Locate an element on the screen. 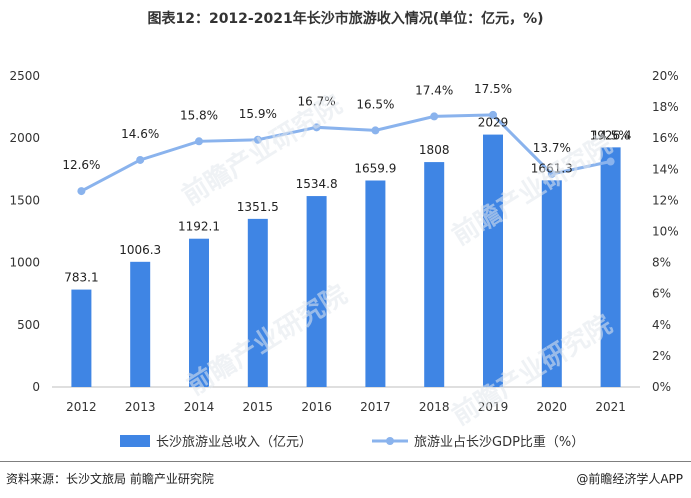 The image size is (691, 498). line-value-label: 16.5% is located at coordinates (375, 104).